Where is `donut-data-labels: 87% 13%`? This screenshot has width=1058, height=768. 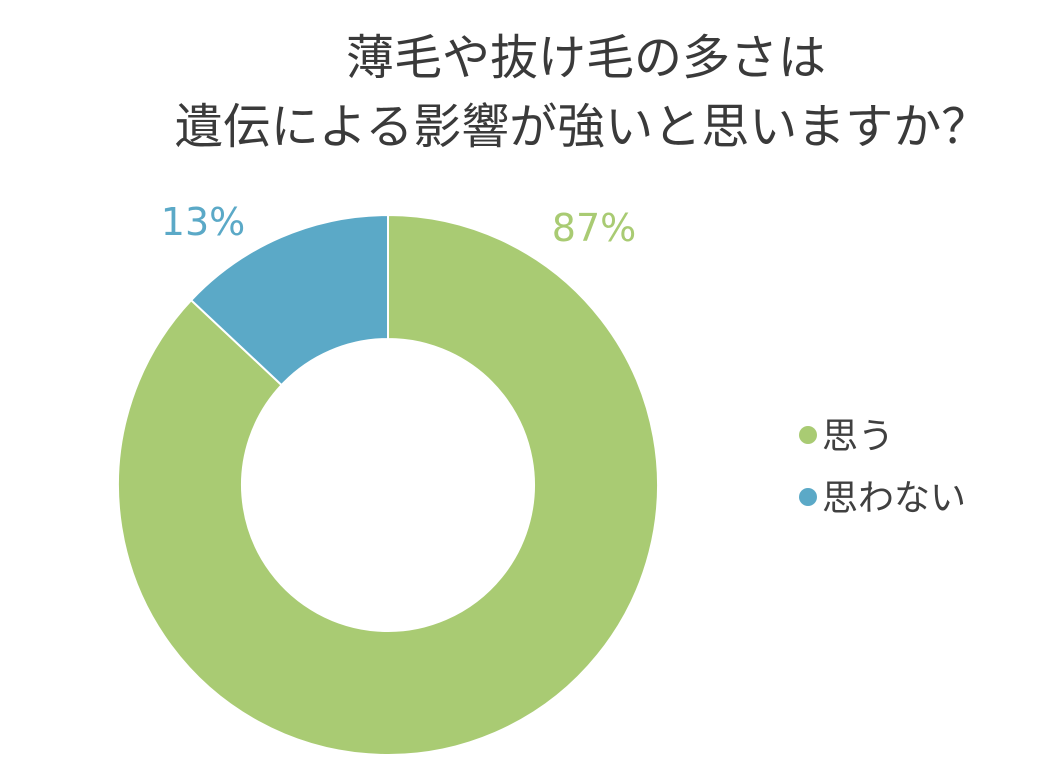 donut-data-labels: 87% 13% is located at coordinates (398, 225).